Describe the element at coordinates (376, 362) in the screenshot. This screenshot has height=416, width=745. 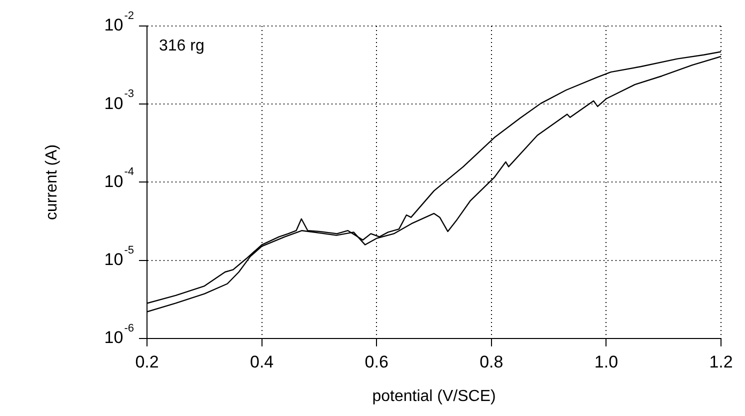
I see `x-tick-label: 0.6` at that location.